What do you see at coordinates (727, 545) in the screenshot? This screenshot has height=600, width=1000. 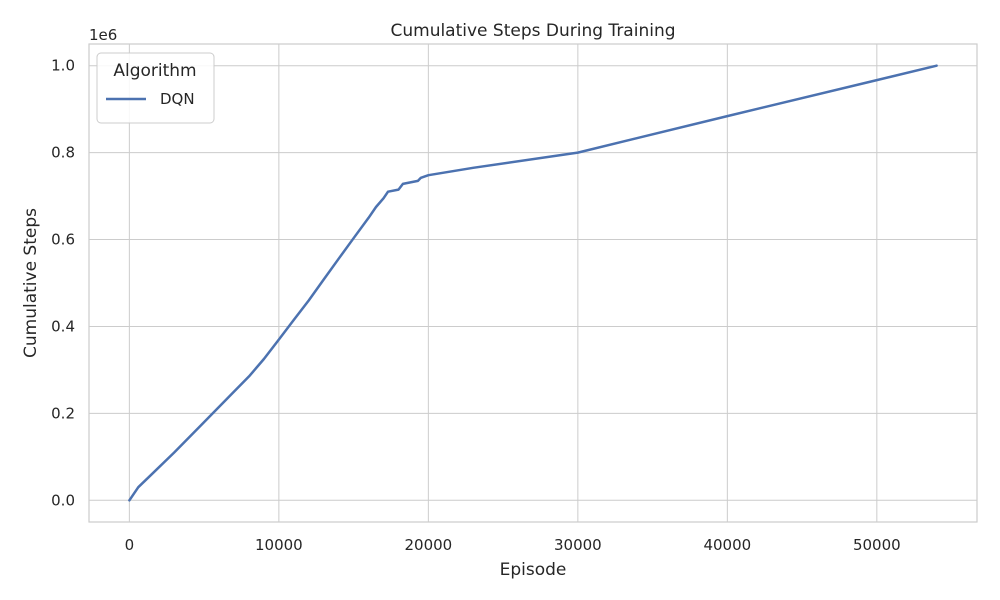 I see `x-tick-label: 40000` at bounding box center [727, 545].